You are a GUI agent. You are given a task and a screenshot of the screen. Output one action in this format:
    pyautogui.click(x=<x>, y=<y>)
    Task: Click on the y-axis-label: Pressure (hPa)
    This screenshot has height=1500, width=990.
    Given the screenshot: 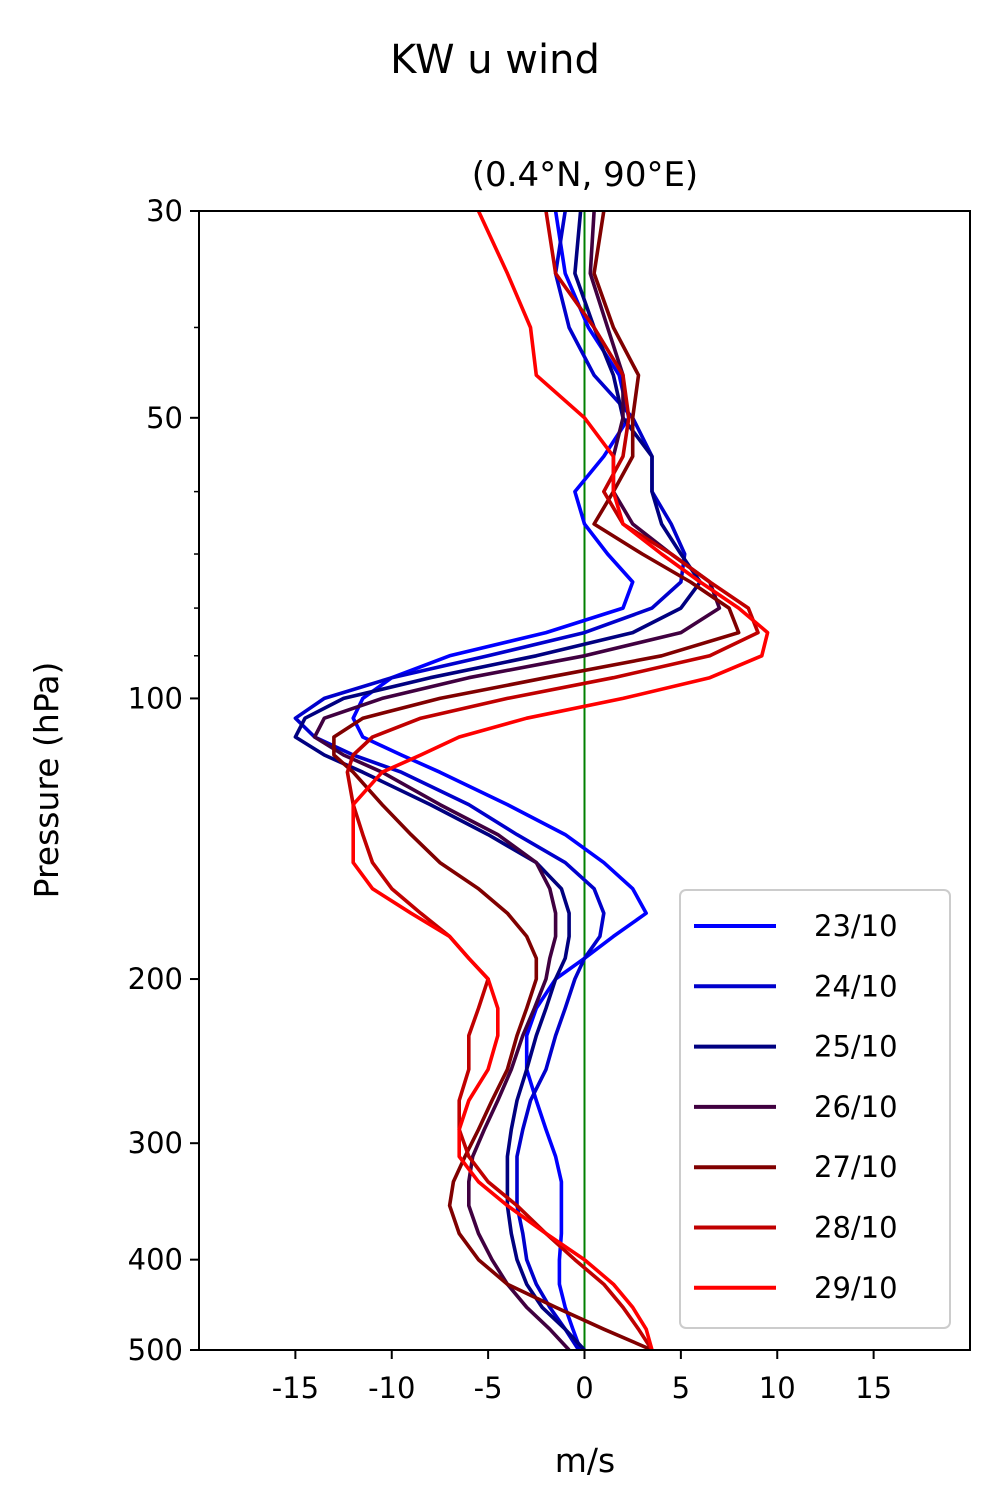 What is the action you would take?
    pyautogui.click(x=46, y=780)
    